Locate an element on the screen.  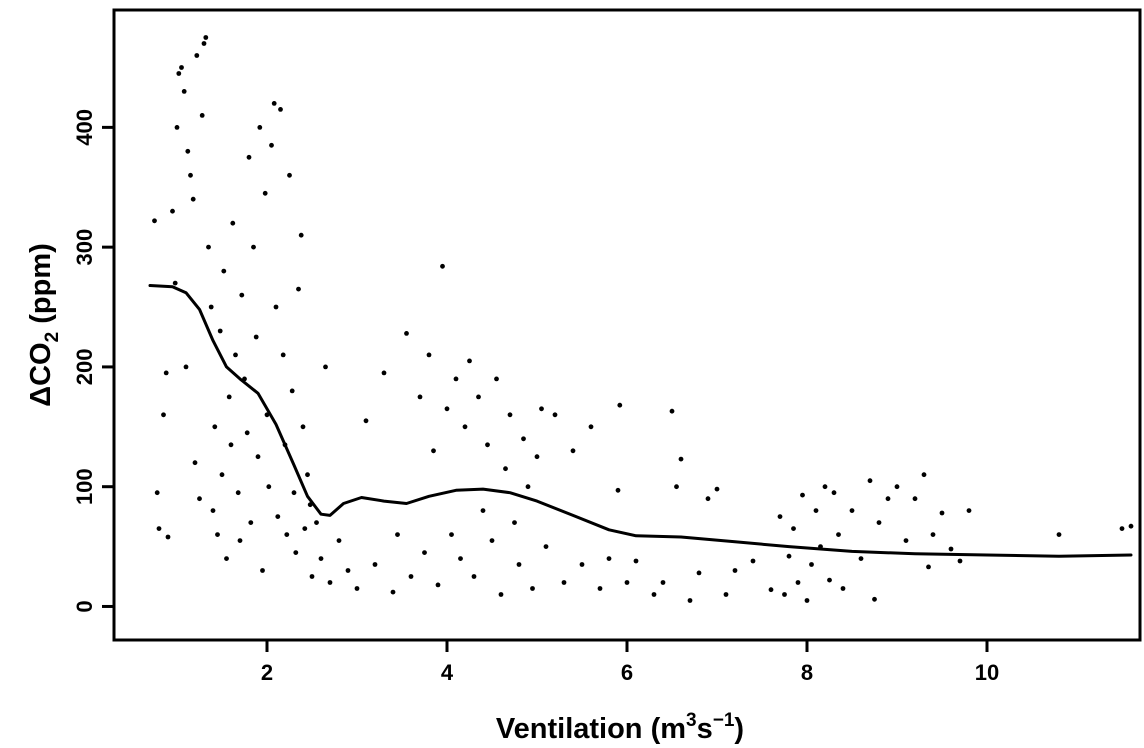
x-axis-label-base: Ventilation (m is located at coordinates (591, 729).